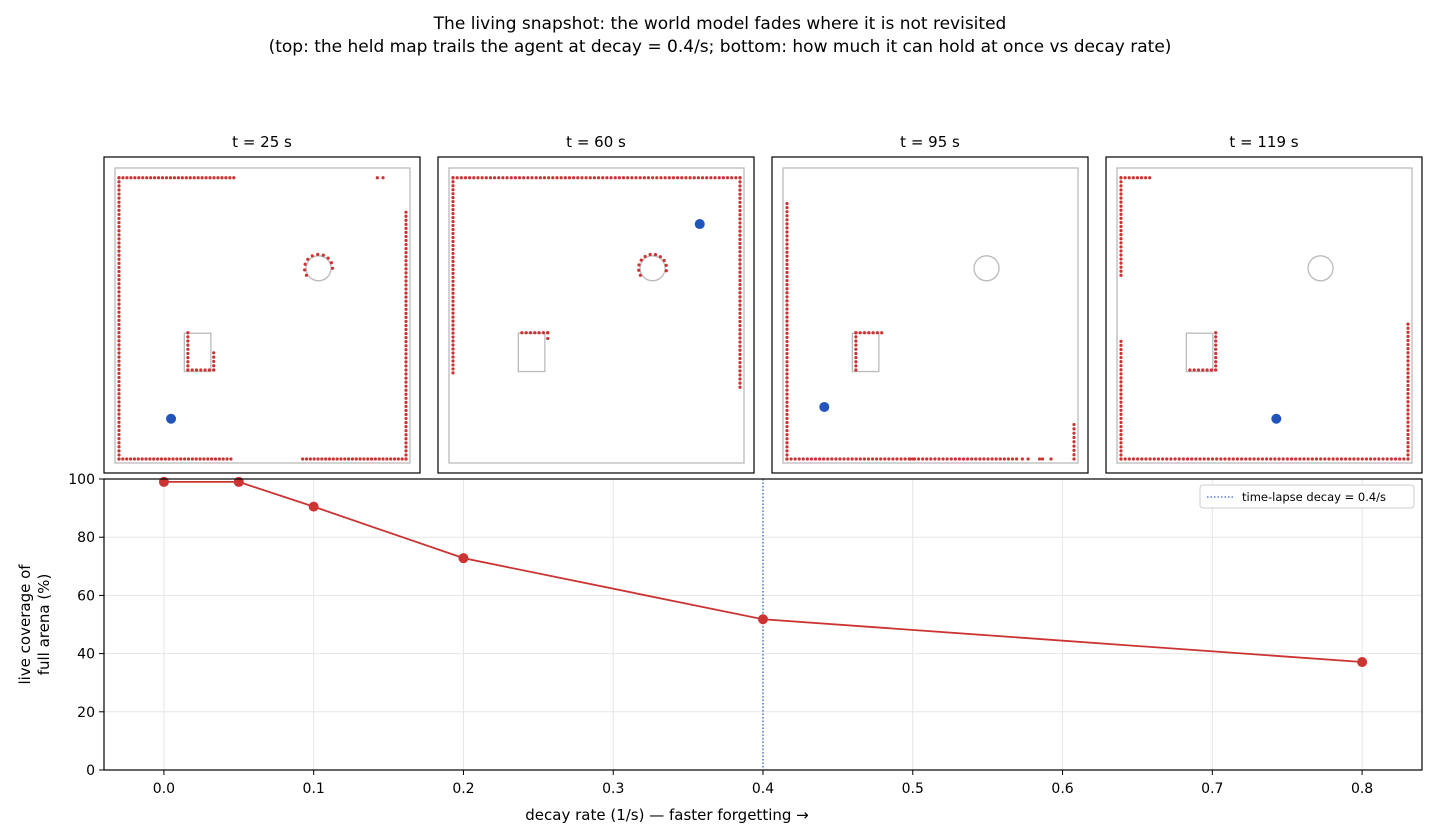 This screenshot has width=1440, height=840. I want to click on y-axis-label: full arena (%), so click(44, 625).